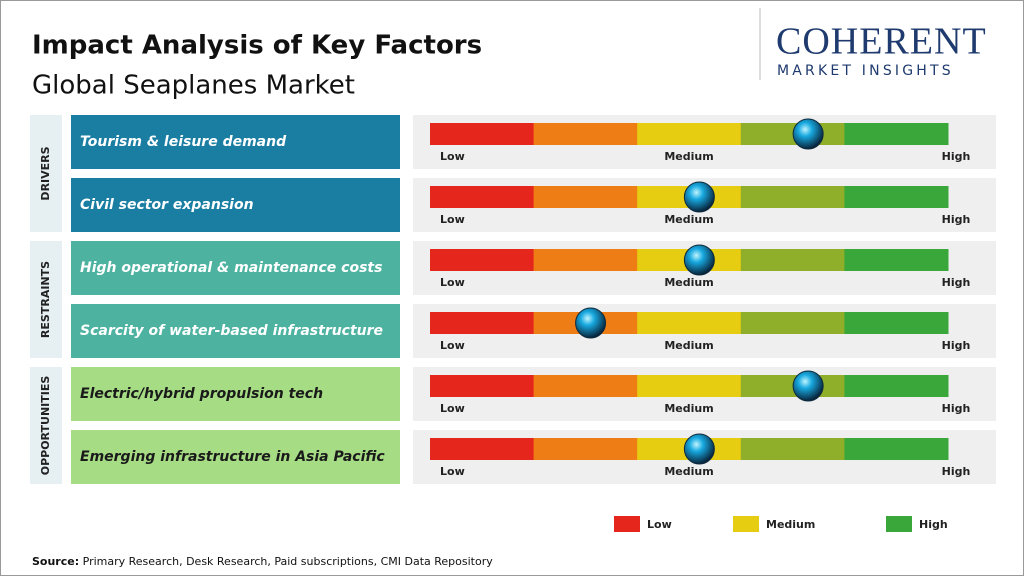 The height and width of the screenshot is (576, 1024). I want to click on subtitle: Global Seaplanes Market, so click(193, 86).